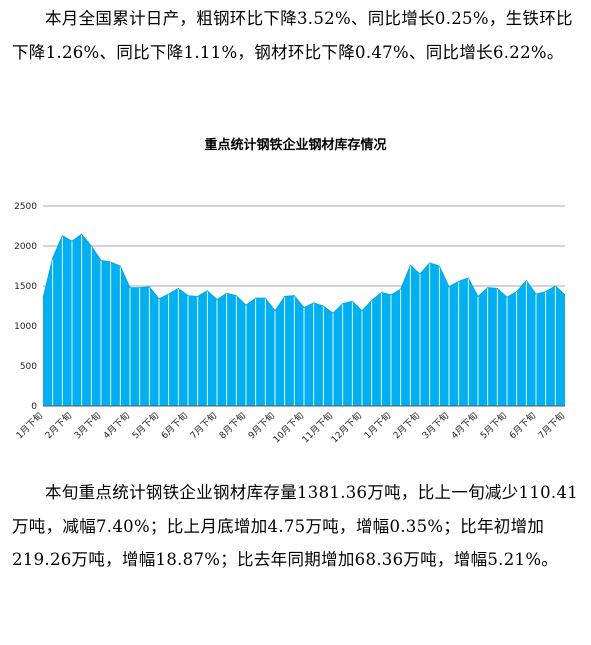  Describe the element at coordinates (28, 367) in the screenshot. I see `y-tick-label-500: 500` at that location.